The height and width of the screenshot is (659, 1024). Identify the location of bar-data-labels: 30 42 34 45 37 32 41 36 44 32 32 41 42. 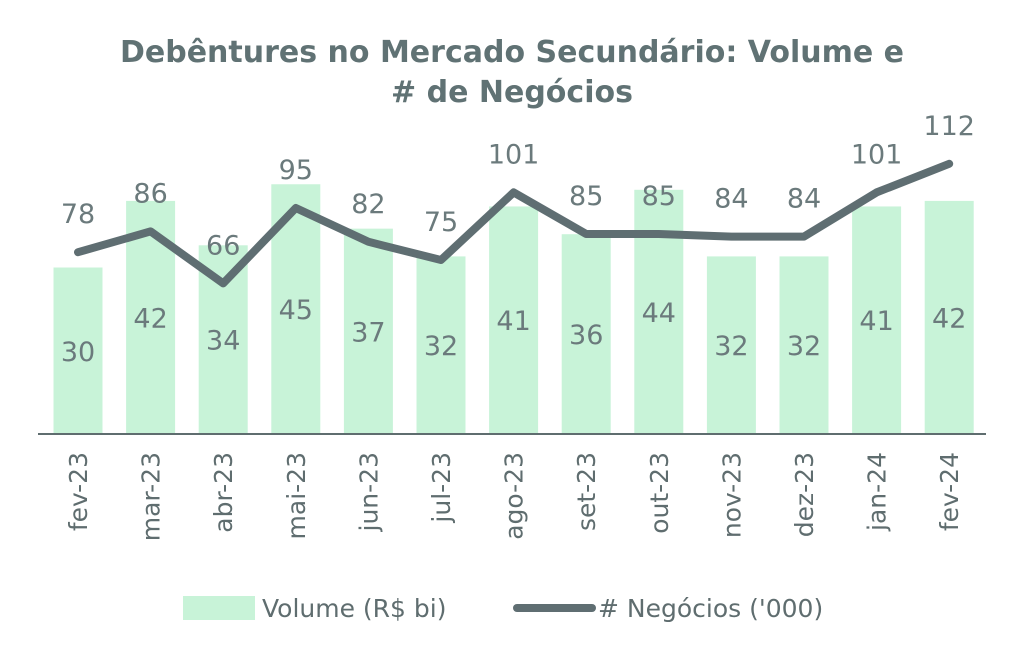
(514, 331).